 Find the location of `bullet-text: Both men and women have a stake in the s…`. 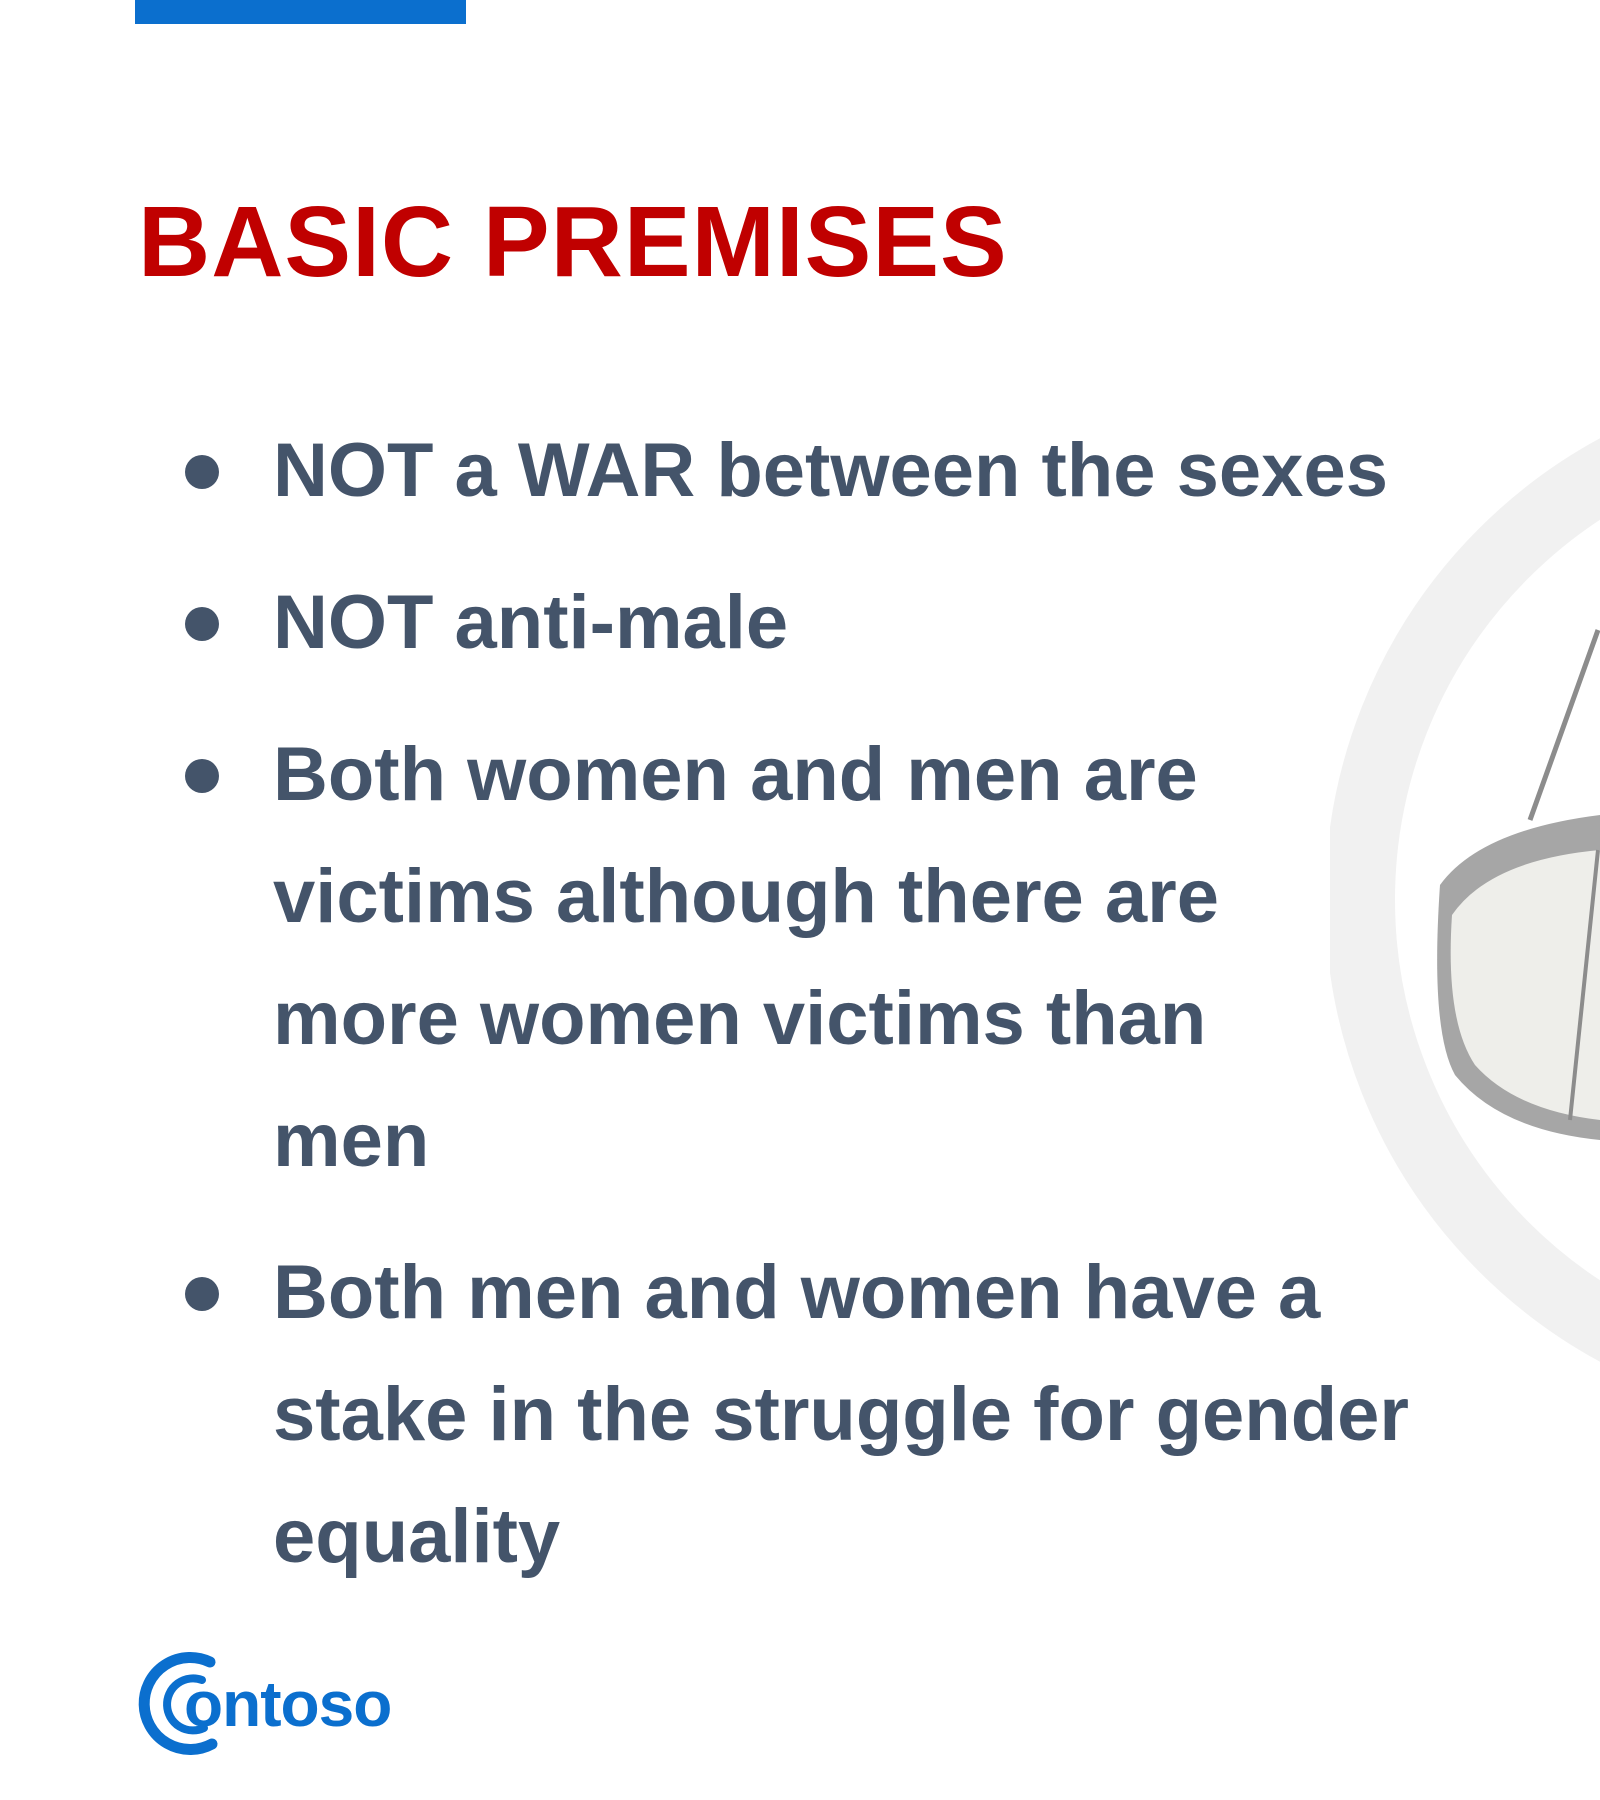

bullet-text: Both men and women have a stake in the s… is located at coordinates (841, 1414).